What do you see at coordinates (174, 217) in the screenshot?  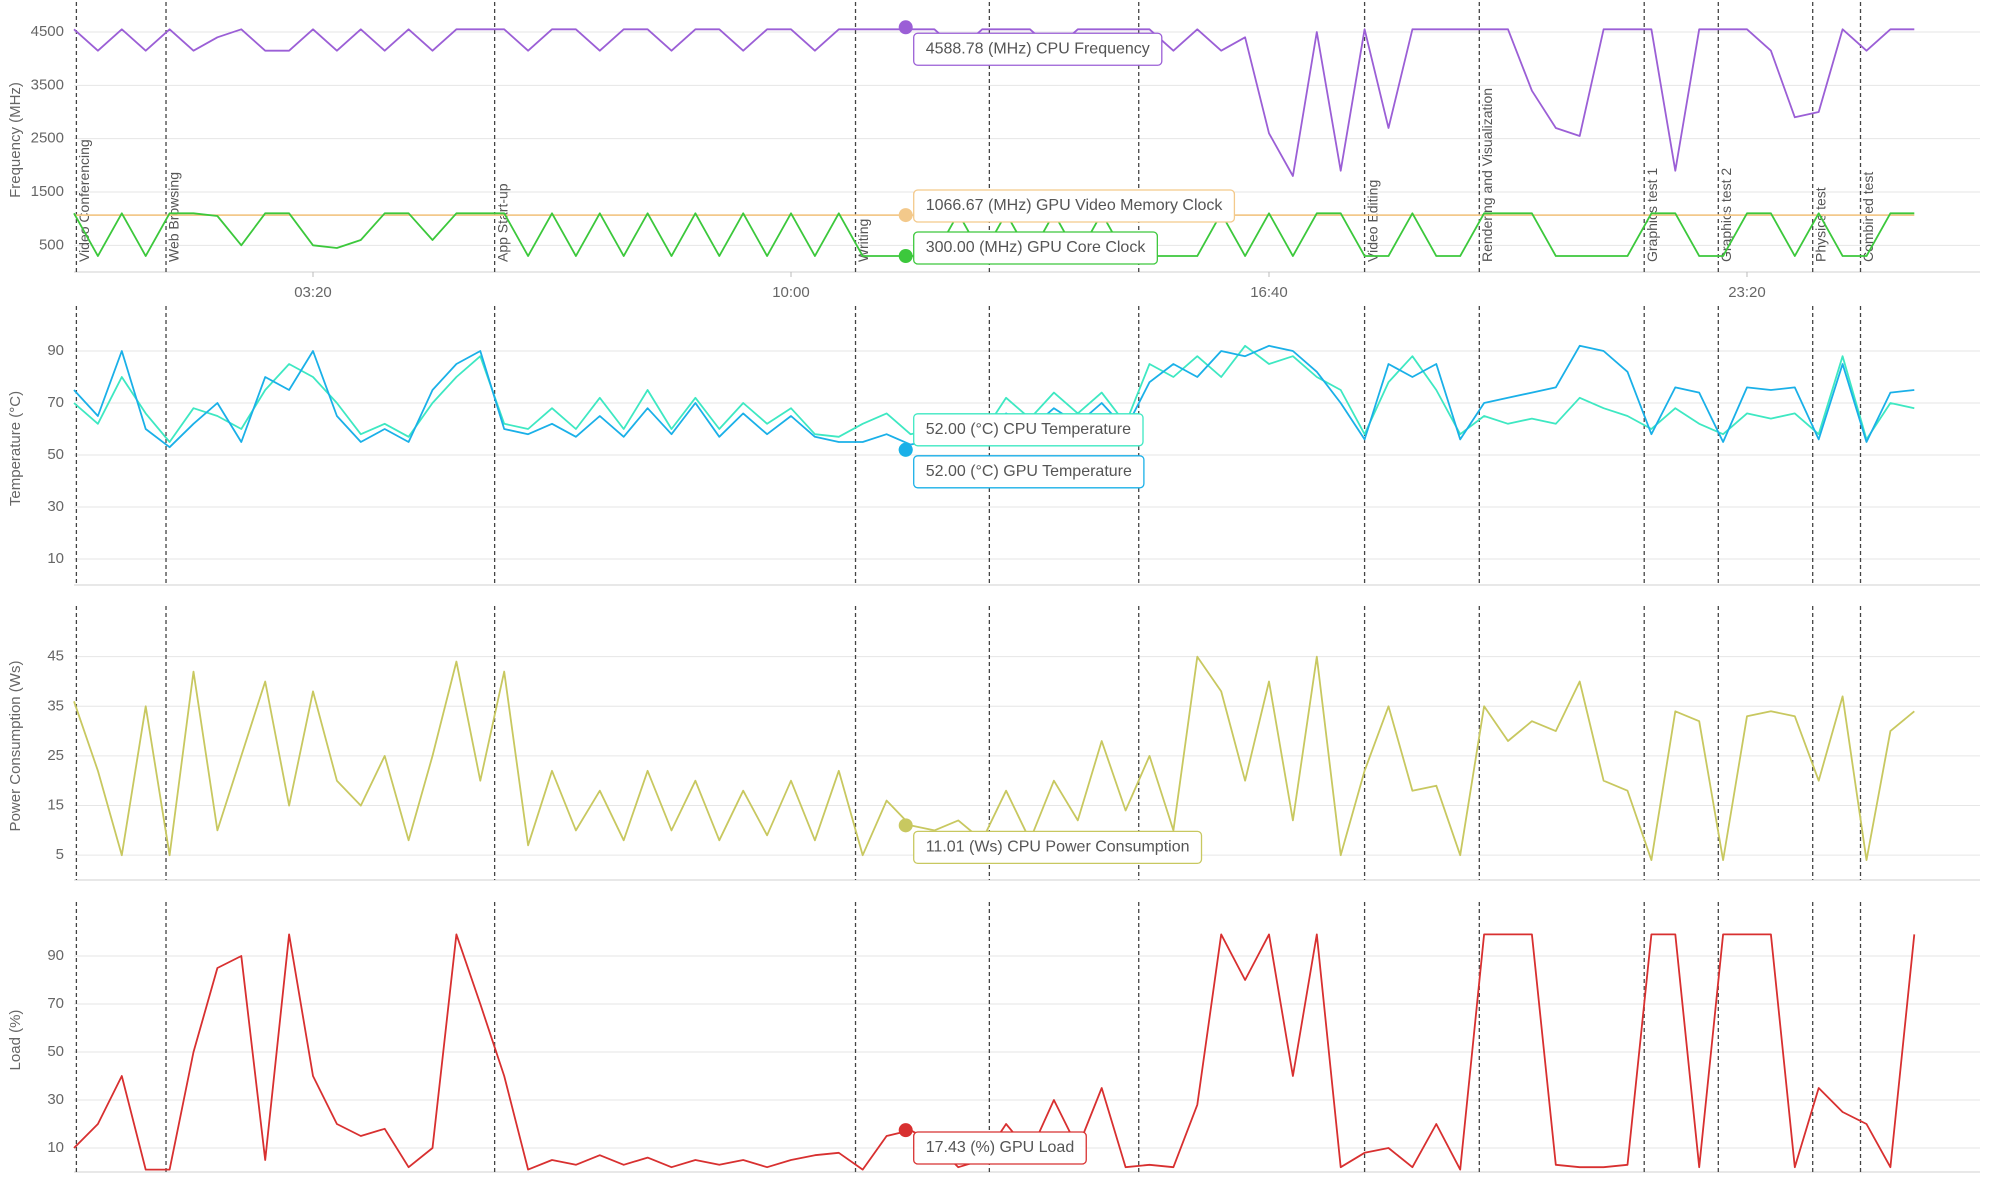 I see `event-label: Web Browsing` at bounding box center [174, 217].